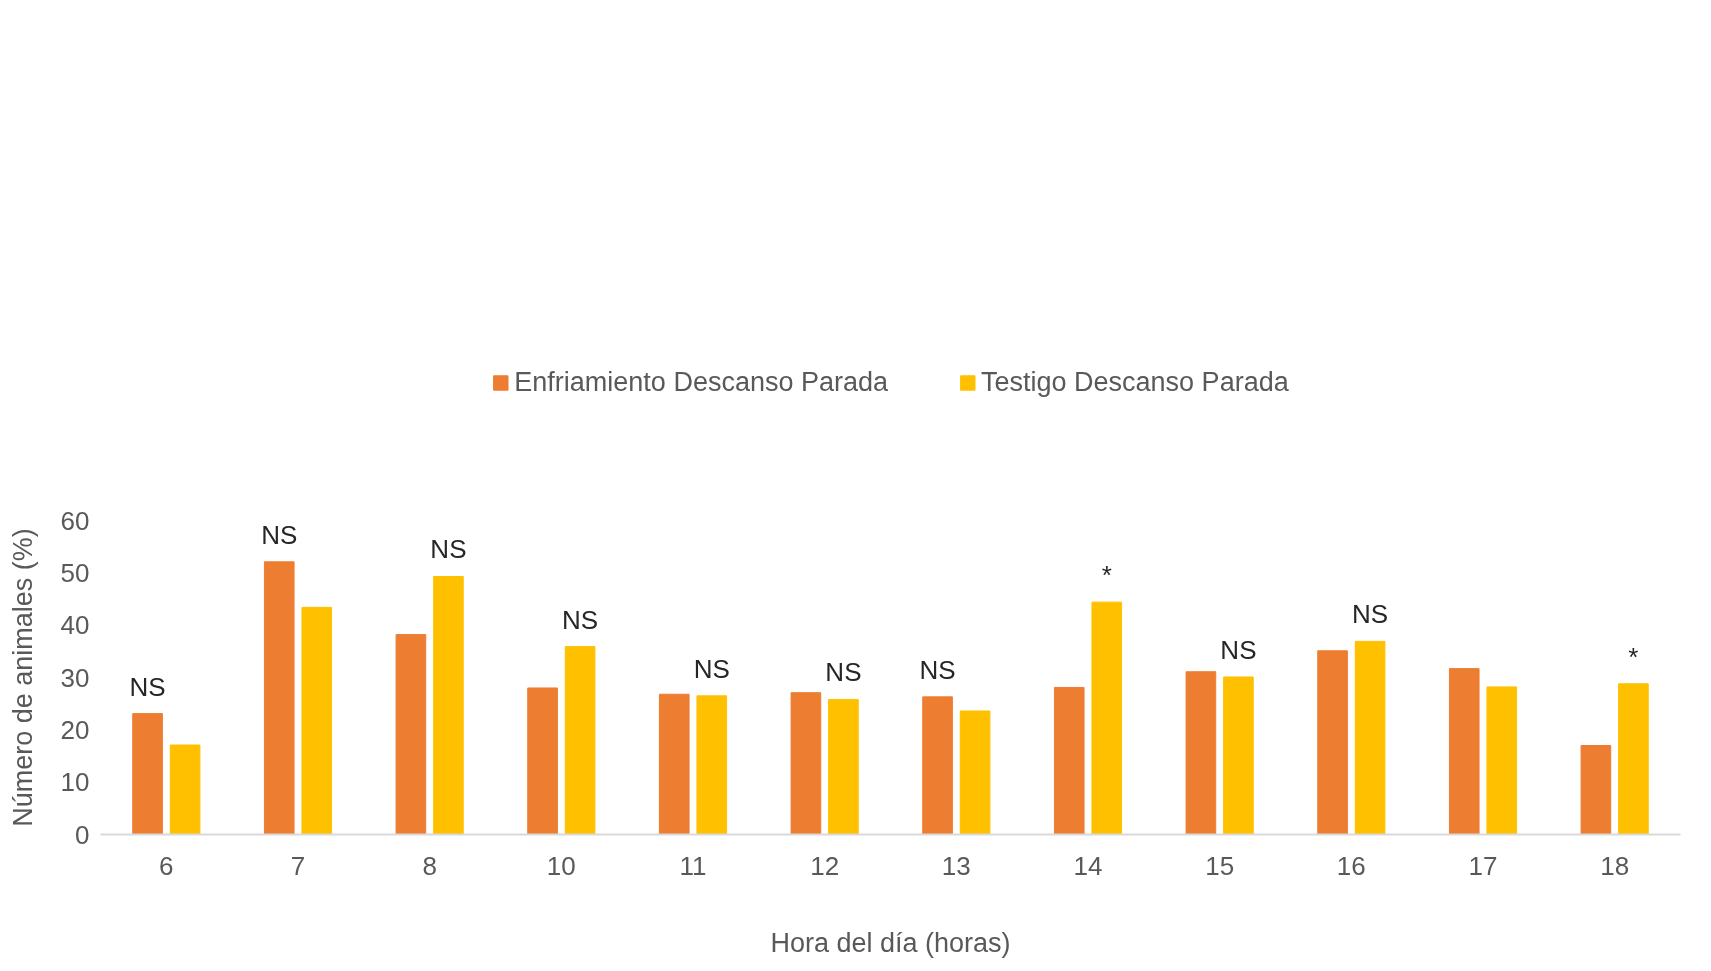 The image size is (1711, 971). I want to click on x-tick-label: 14, so click(1088, 865).